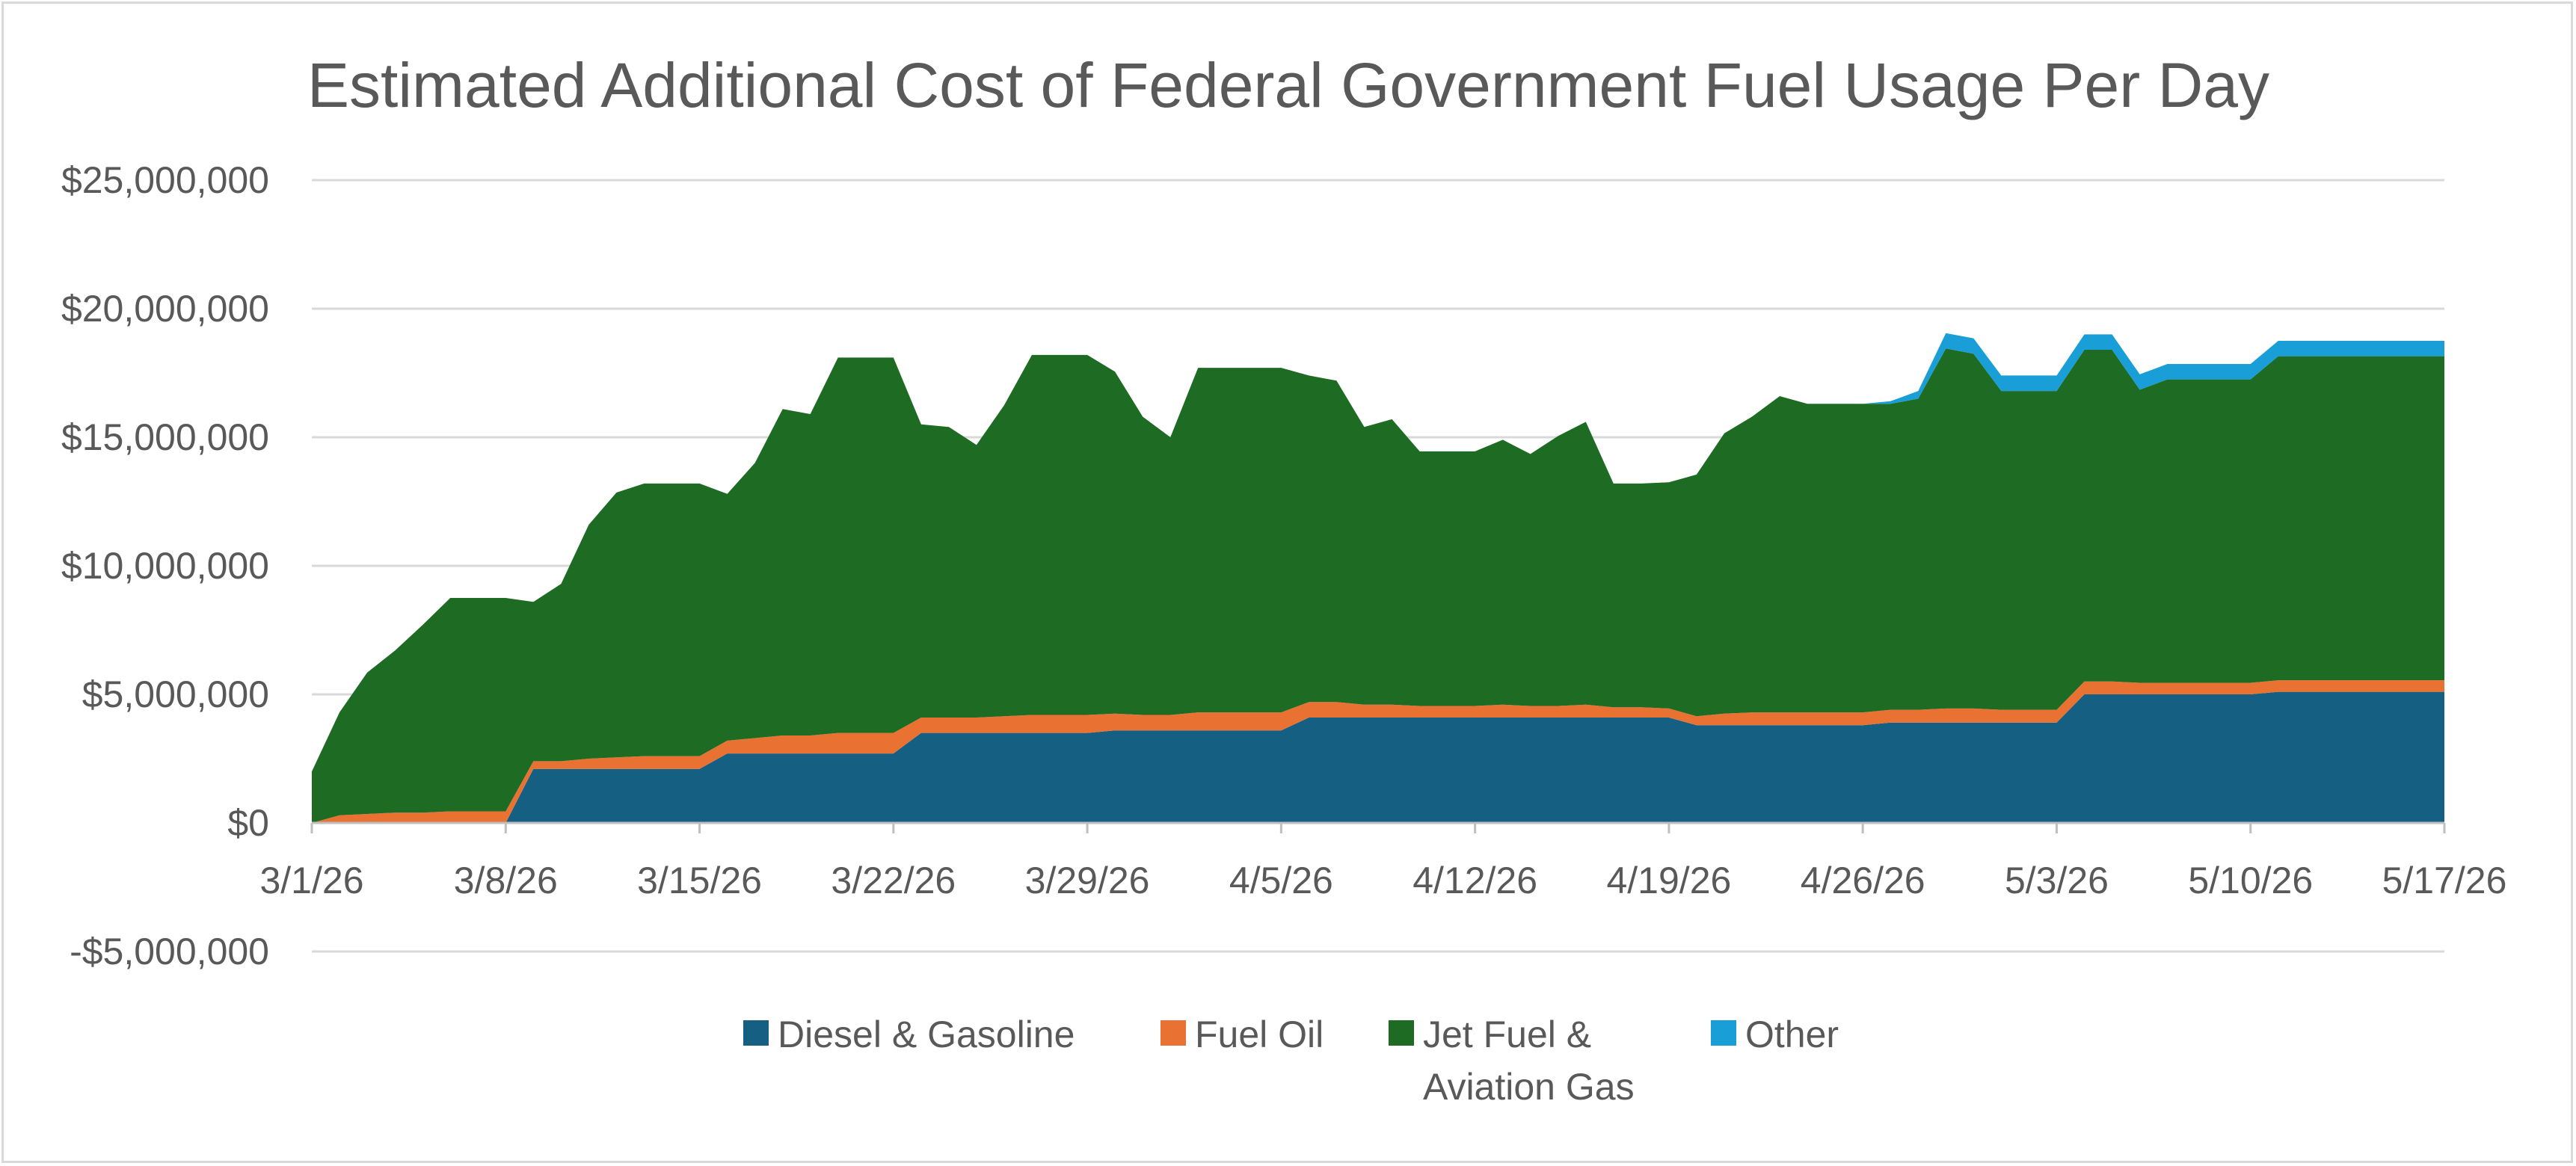  I want to click on x-tick-label: 5/3/26, so click(2057, 880).